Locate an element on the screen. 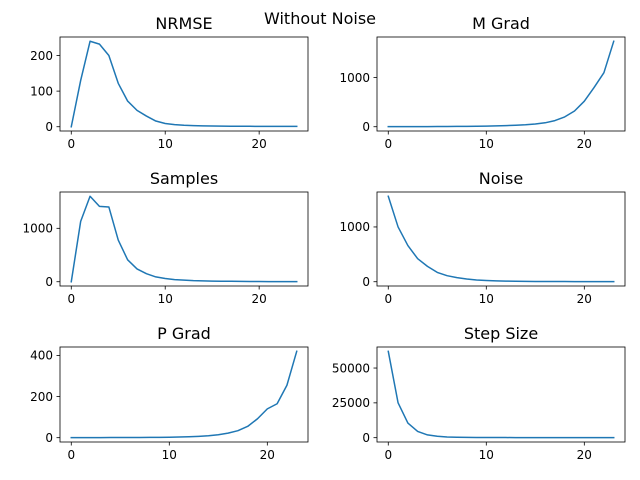 This screenshot has width=640, height=480. subplot-title: NRMSE is located at coordinates (183, 23).